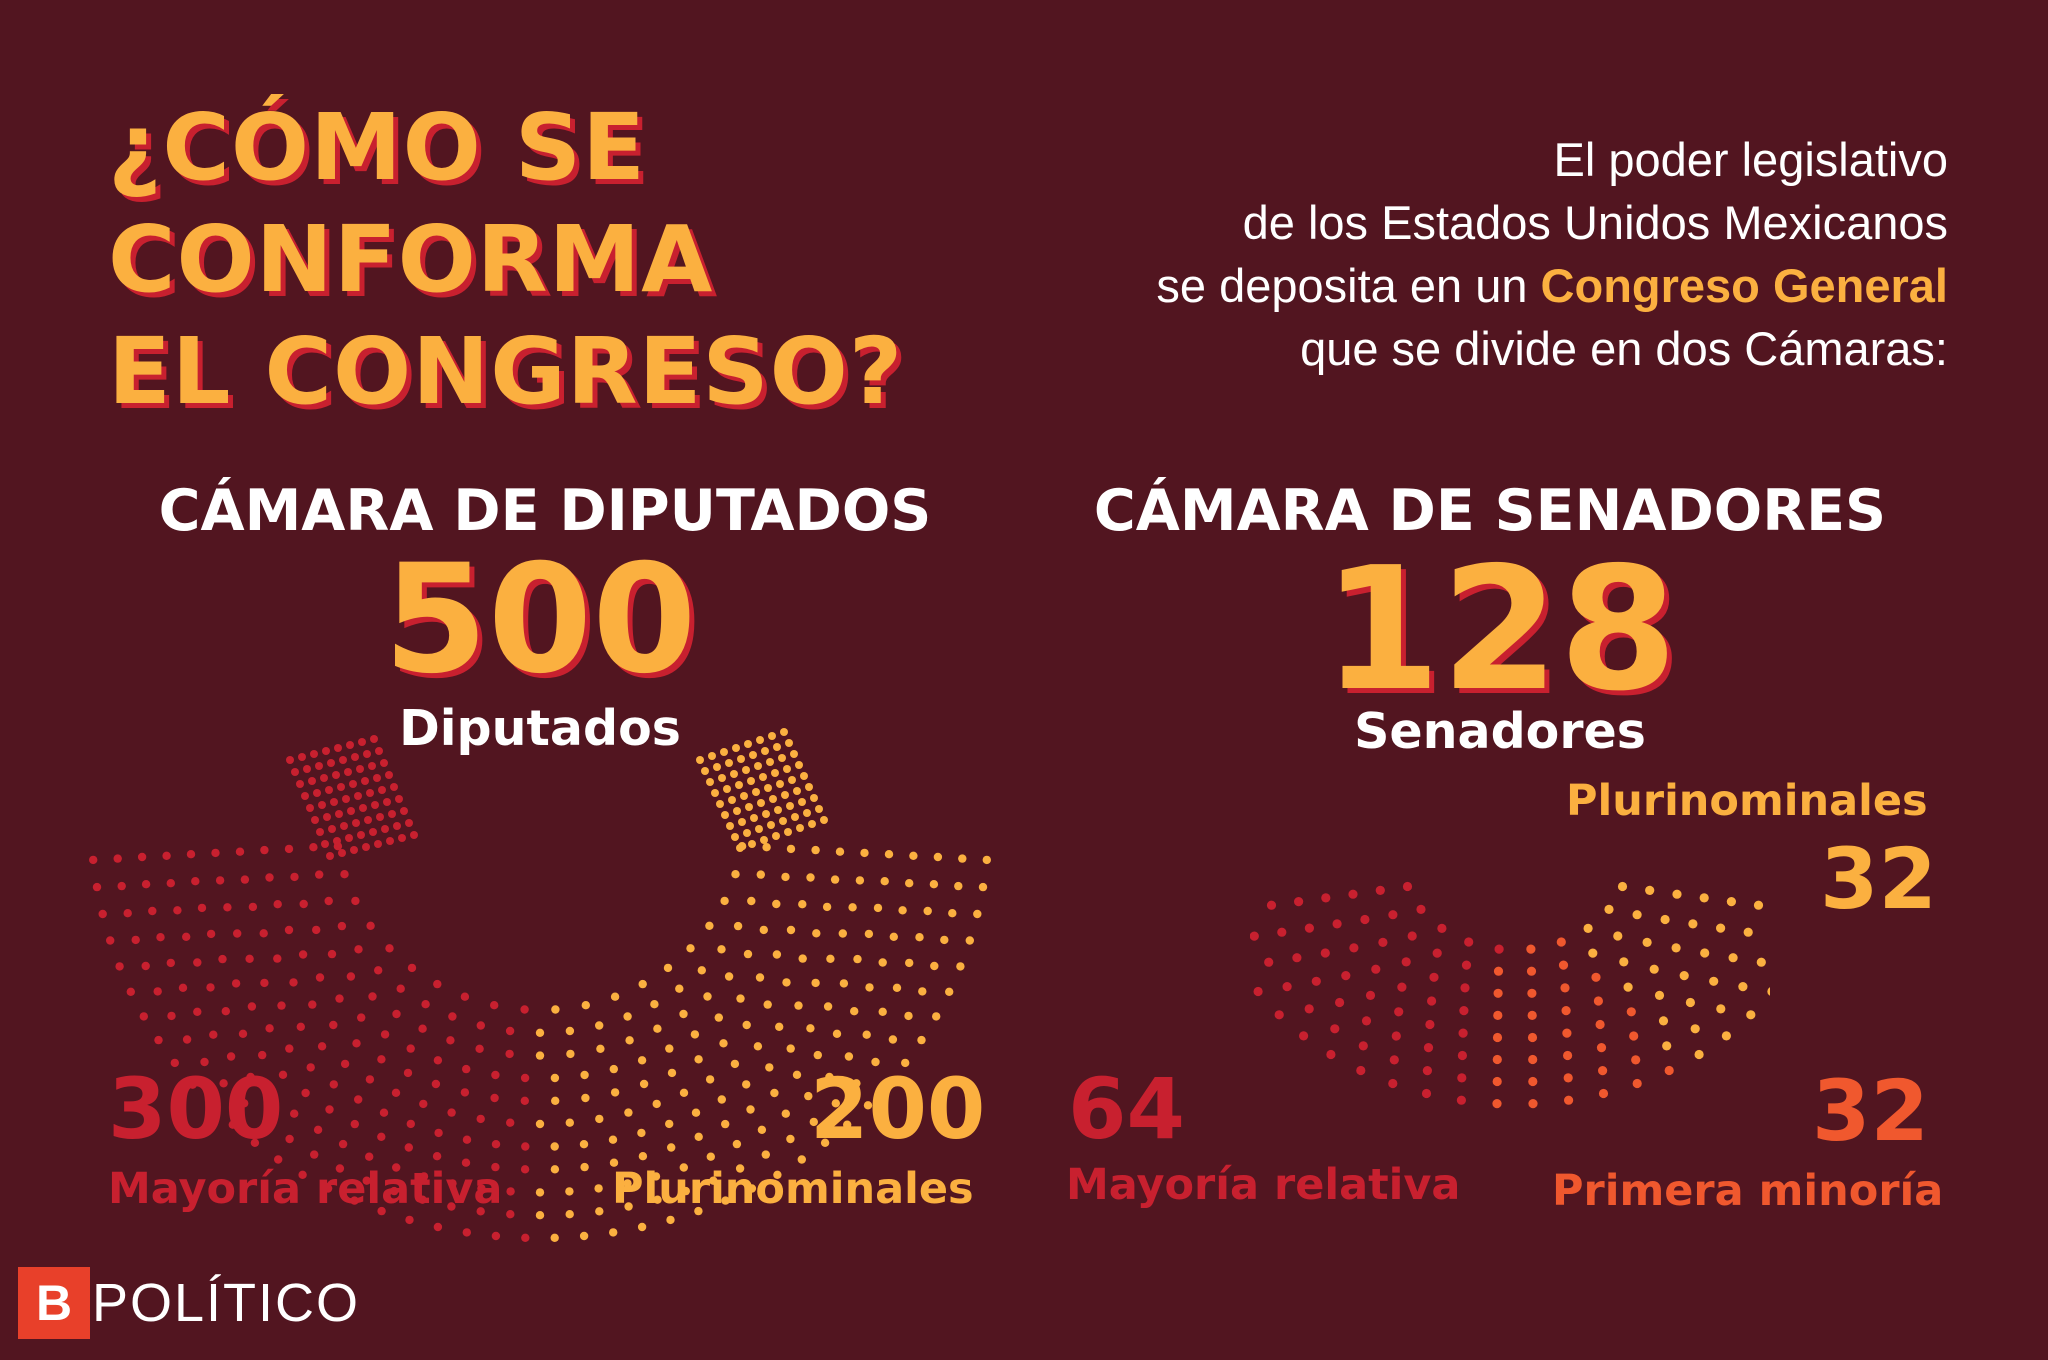 The height and width of the screenshot is (1360, 2048). What do you see at coordinates (540, 620) in the screenshot?
I see `diputados-total: 500` at bounding box center [540, 620].